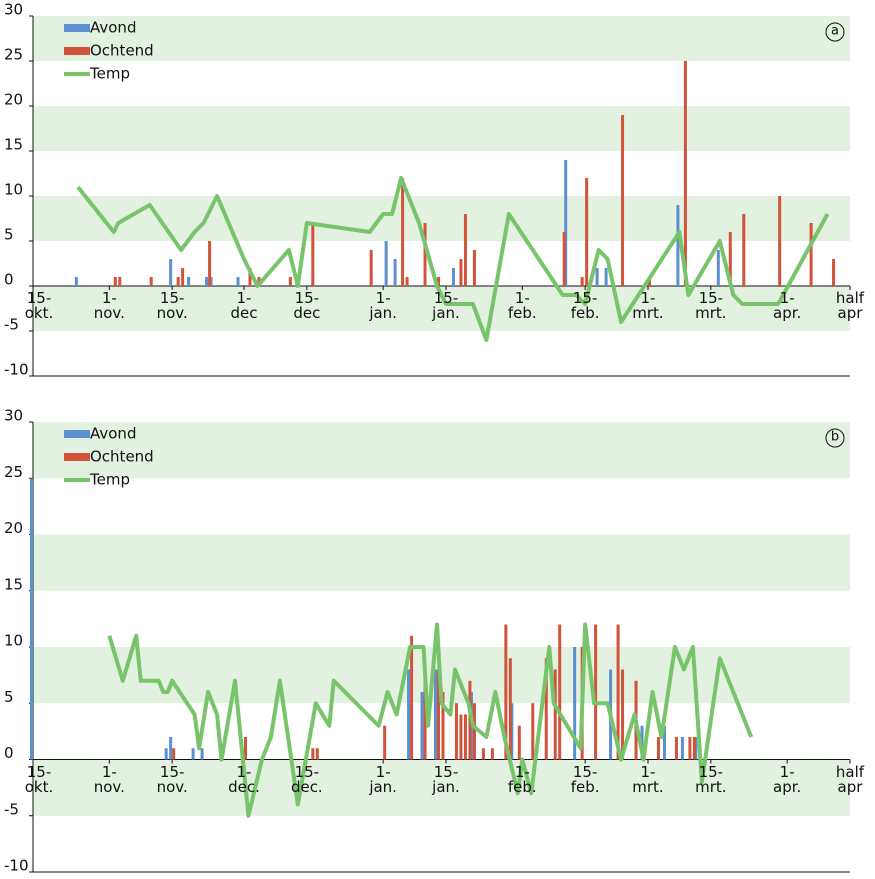  I want to click on y-tick-label: 20, so click(13, 528).